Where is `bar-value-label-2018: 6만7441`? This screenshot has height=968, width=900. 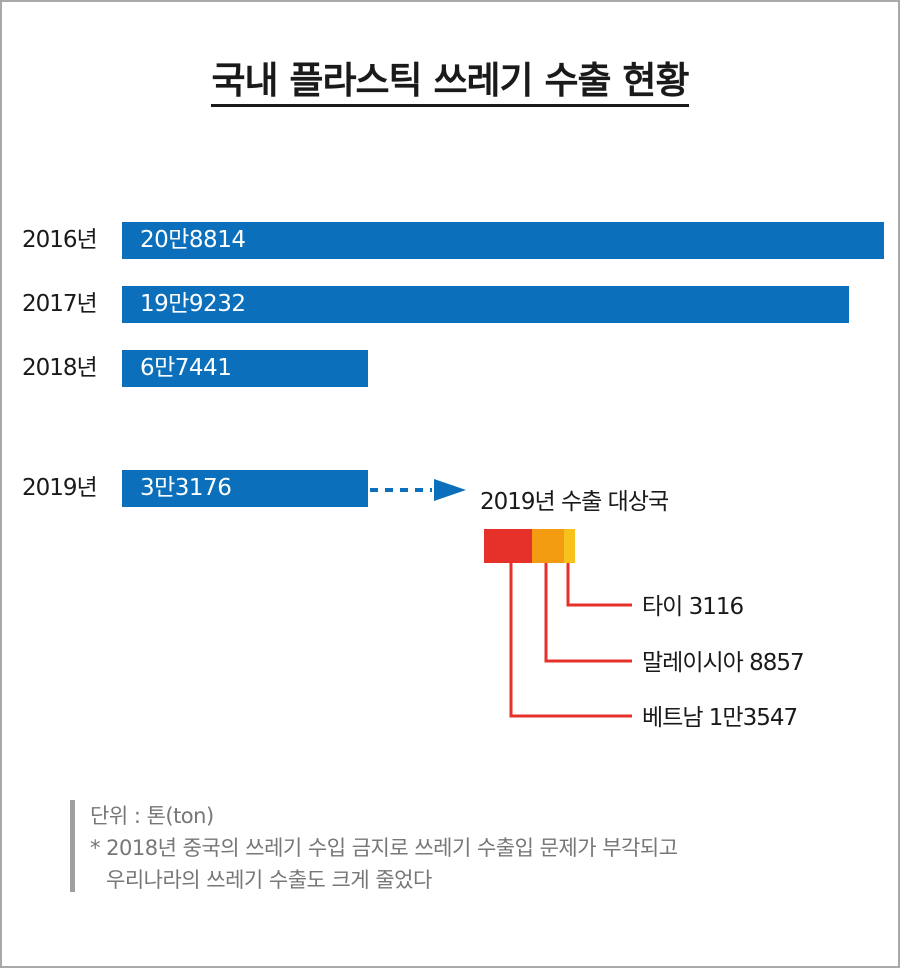
bar-value-label-2018: 6만7441 is located at coordinates (186, 368).